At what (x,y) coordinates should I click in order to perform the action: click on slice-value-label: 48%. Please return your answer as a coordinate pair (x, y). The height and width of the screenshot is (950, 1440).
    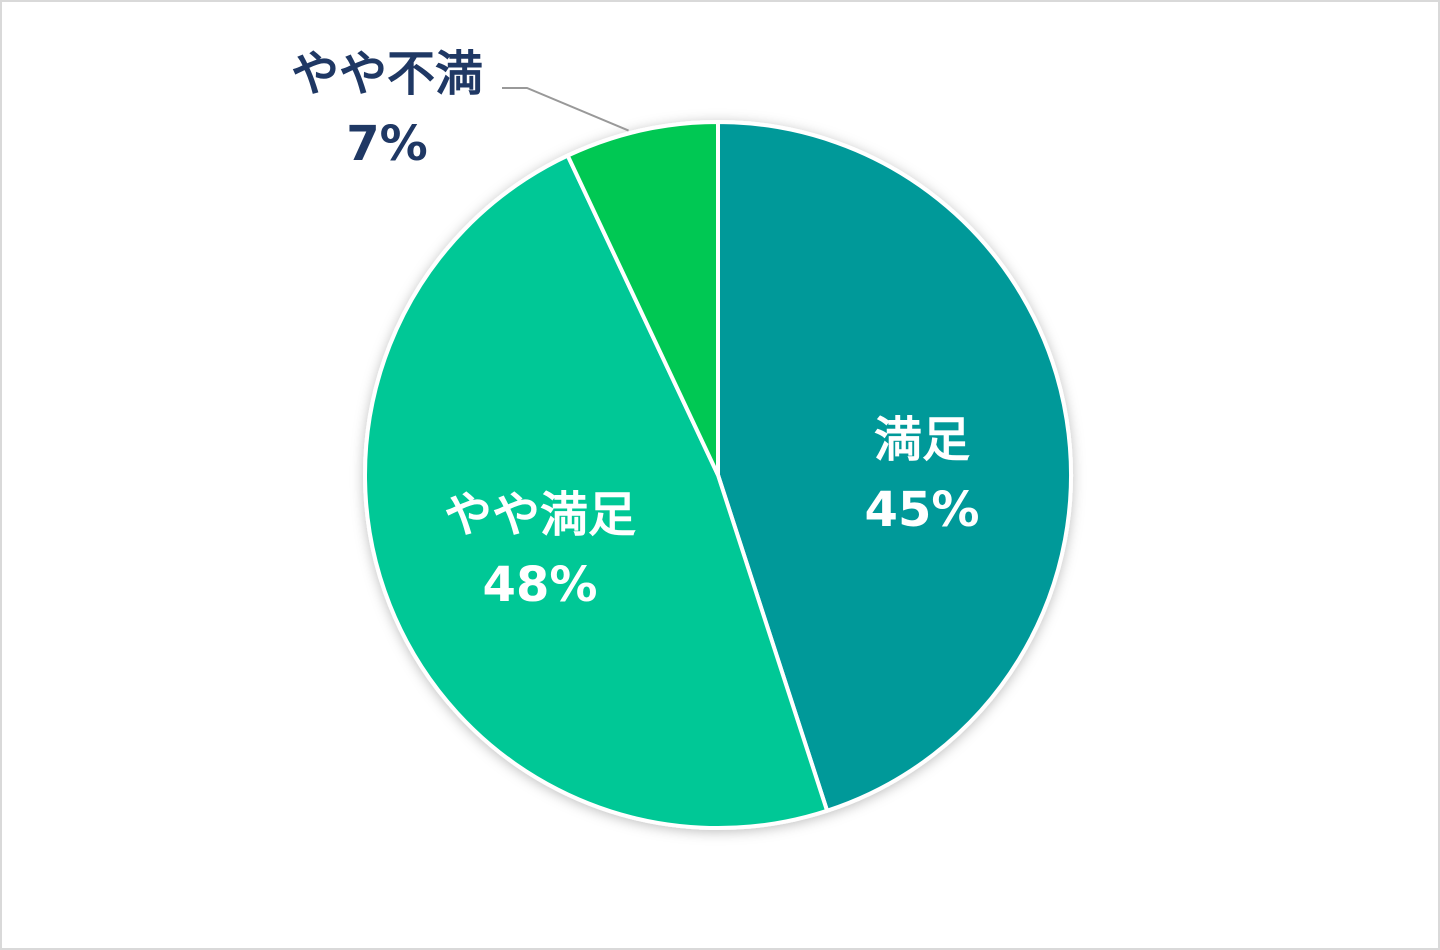
    Looking at the image, I should click on (540, 585).